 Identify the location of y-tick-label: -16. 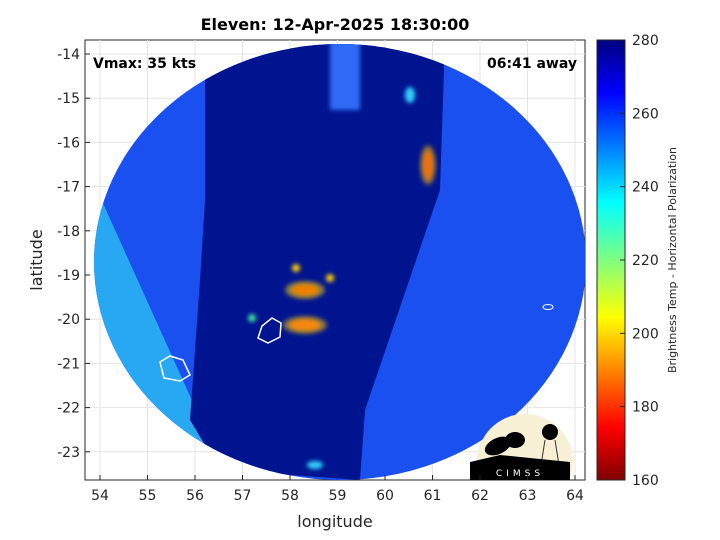
(68, 143).